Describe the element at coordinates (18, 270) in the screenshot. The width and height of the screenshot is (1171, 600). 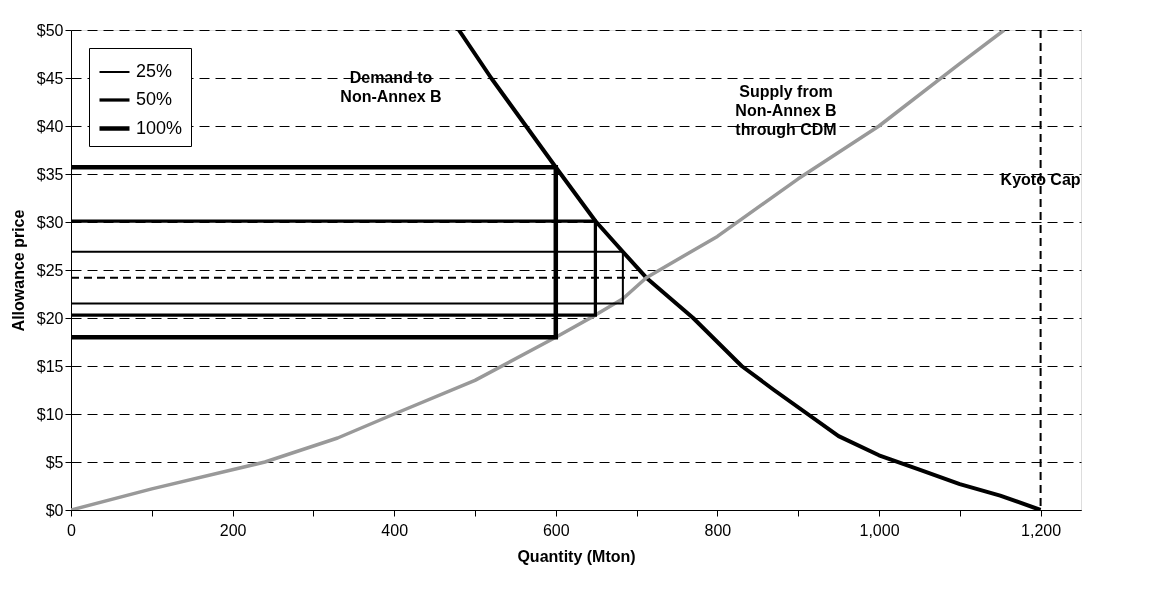
I see `y-axis-title: Allowance price` at that location.